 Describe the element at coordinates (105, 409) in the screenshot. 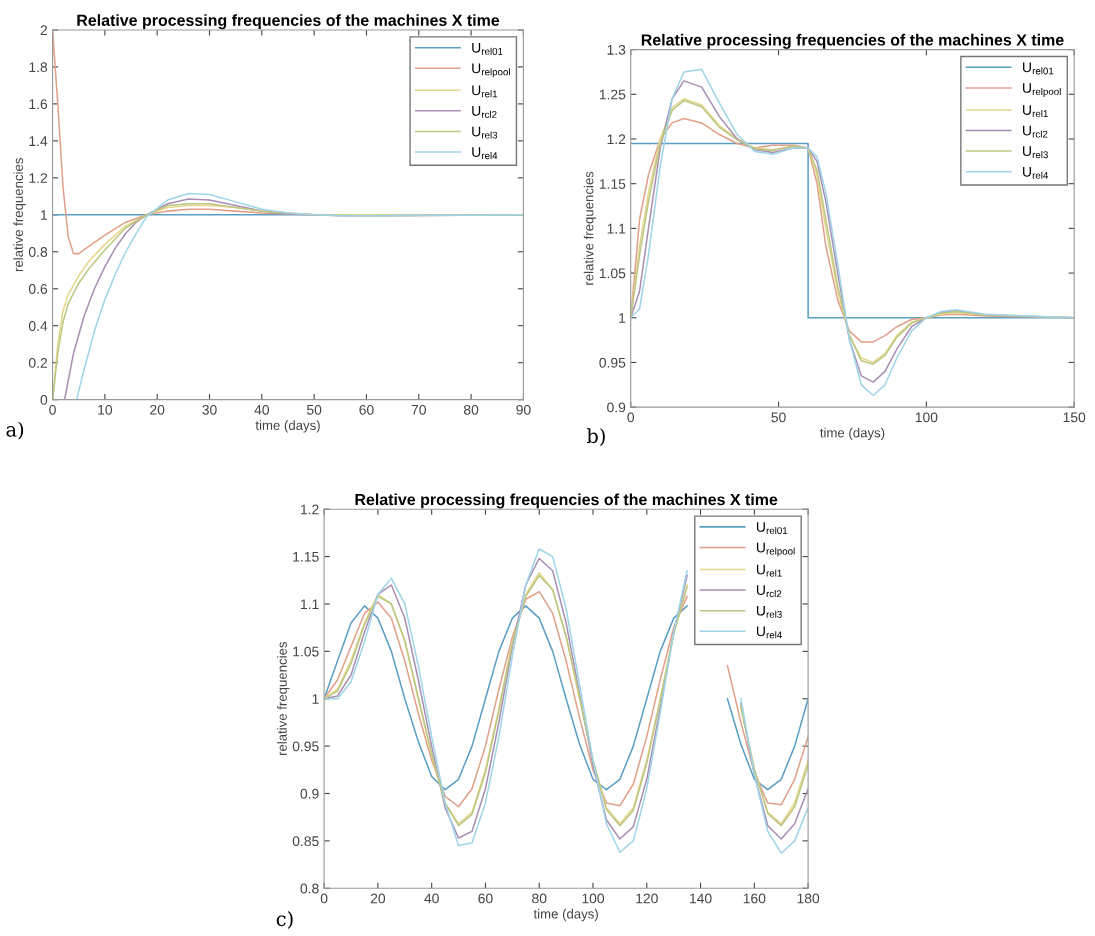

I see `x-tick-label: 10` at that location.